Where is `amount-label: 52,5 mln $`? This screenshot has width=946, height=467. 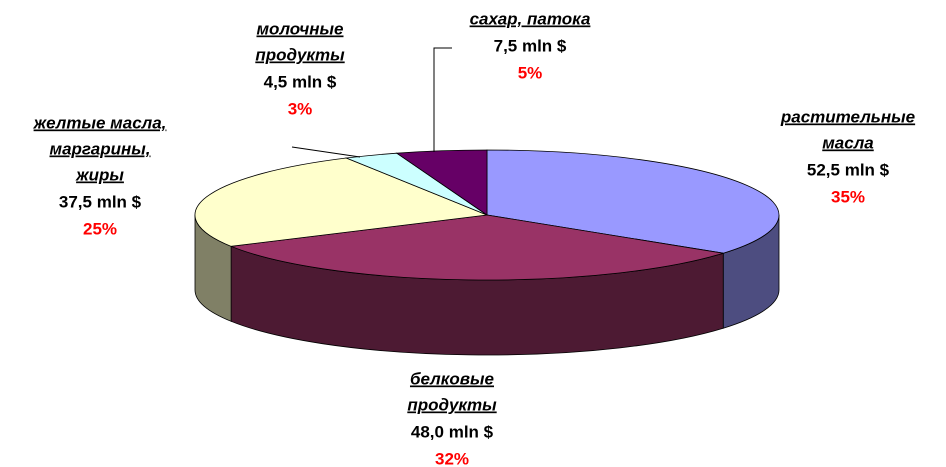 amount-label: 52,5 mln $ is located at coordinates (848, 169).